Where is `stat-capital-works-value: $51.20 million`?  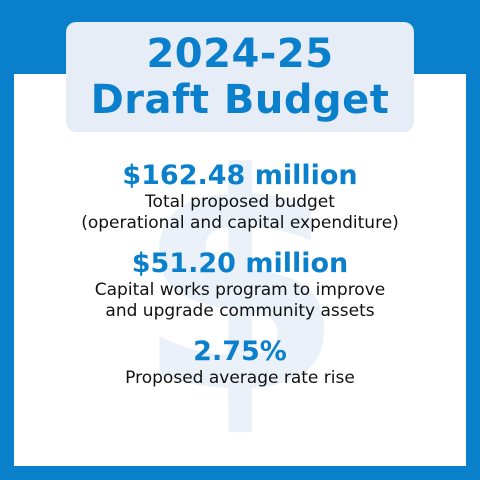
stat-capital-works-value: $51.20 million is located at coordinates (240, 263).